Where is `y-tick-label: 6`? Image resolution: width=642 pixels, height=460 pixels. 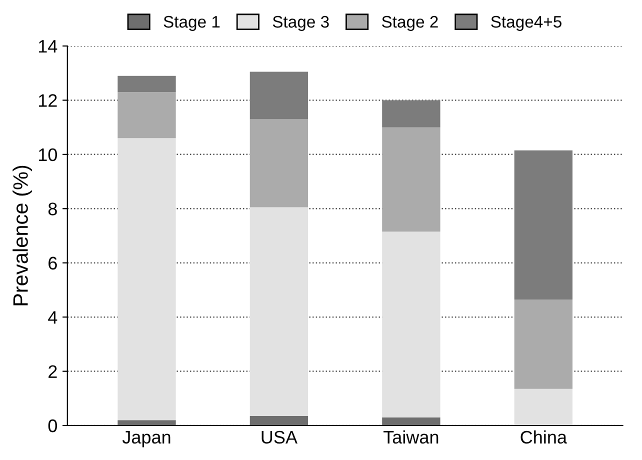 y-tick-label: 6 is located at coordinates (52, 263).